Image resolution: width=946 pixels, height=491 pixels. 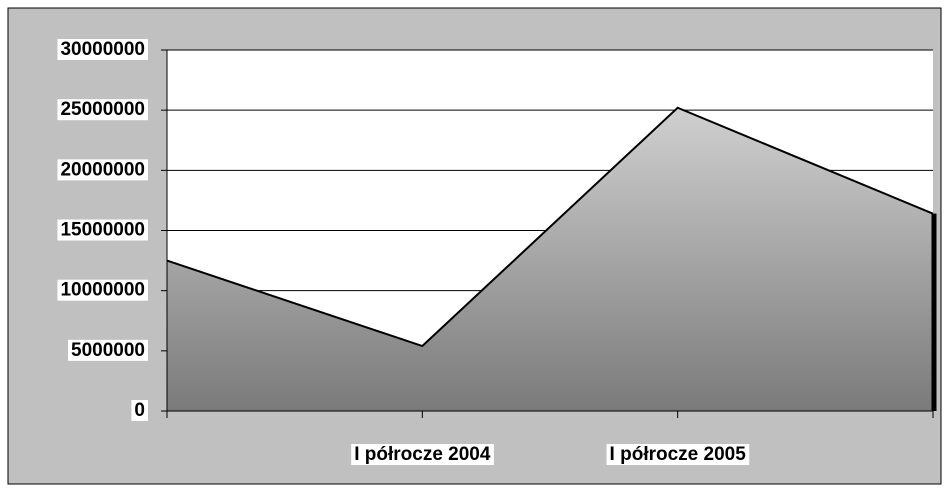 I want to click on x-tick-label: I półrocze 2004, so click(x=422, y=454).